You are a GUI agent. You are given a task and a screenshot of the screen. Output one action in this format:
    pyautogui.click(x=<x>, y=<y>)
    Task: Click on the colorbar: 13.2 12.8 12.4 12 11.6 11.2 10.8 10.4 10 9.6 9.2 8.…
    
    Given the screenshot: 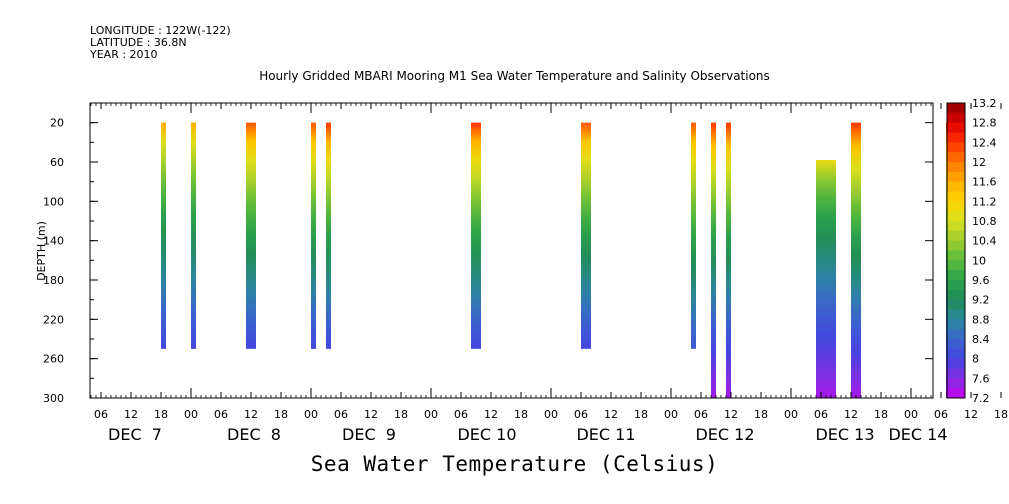 What is the action you would take?
    pyautogui.click(x=971, y=251)
    